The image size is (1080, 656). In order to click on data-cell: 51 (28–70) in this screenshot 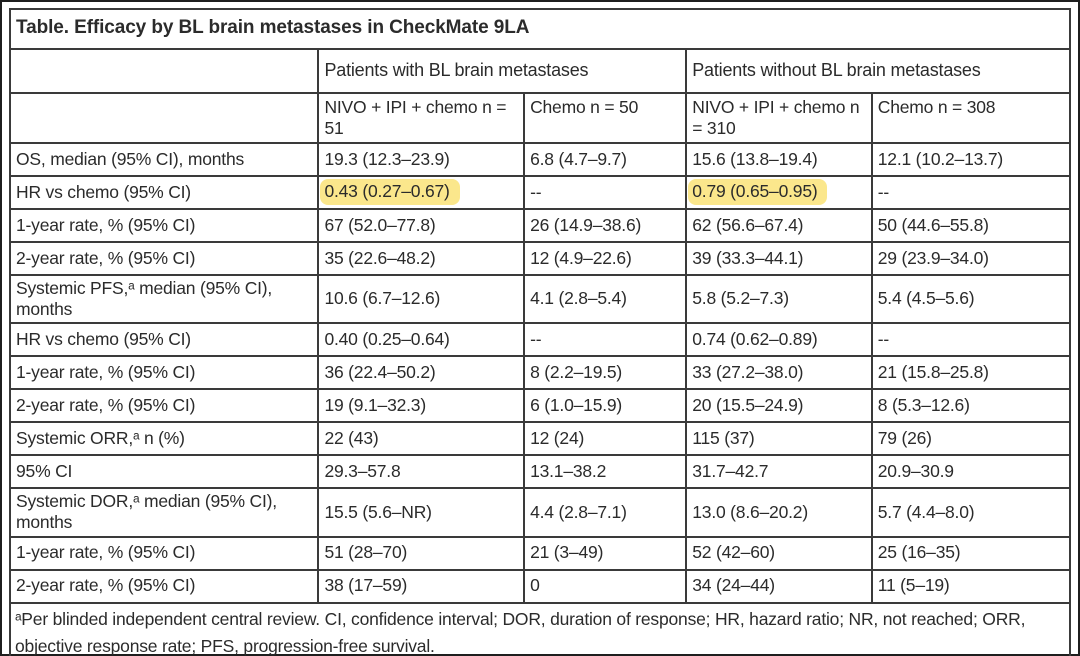, I will do `click(421, 553)`.